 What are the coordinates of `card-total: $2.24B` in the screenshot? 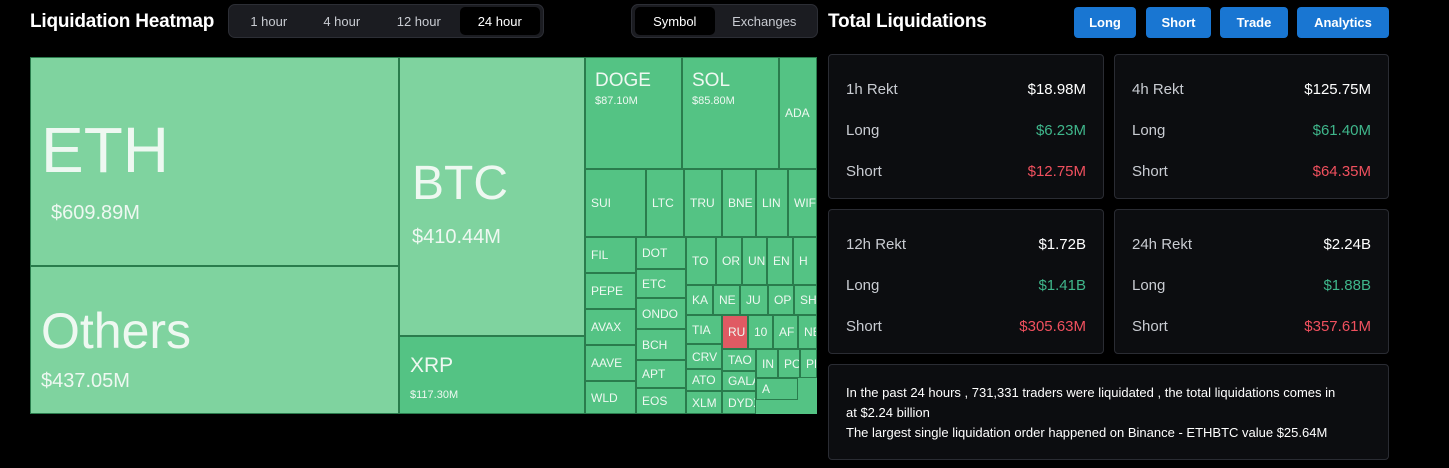 It's located at (1347, 244).